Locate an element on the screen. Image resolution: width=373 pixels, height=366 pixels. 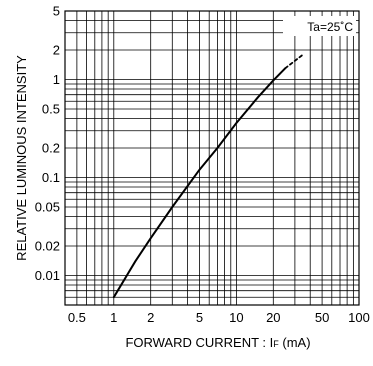
y-tick-label: 0.02 is located at coordinates (47, 245).